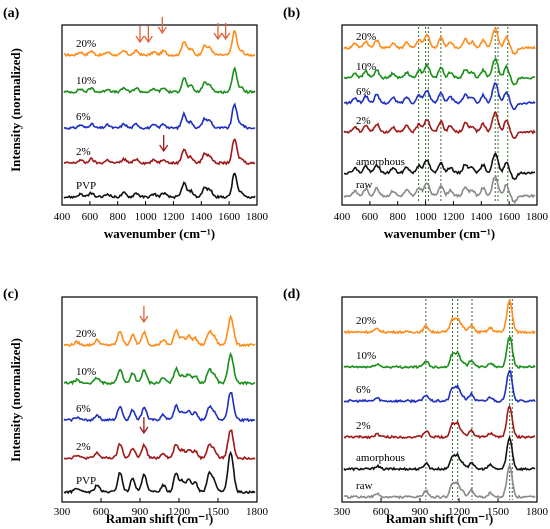  What do you see at coordinates (11, 13) in the screenshot?
I see `panel-label: (a)` at bounding box center [11, 13].